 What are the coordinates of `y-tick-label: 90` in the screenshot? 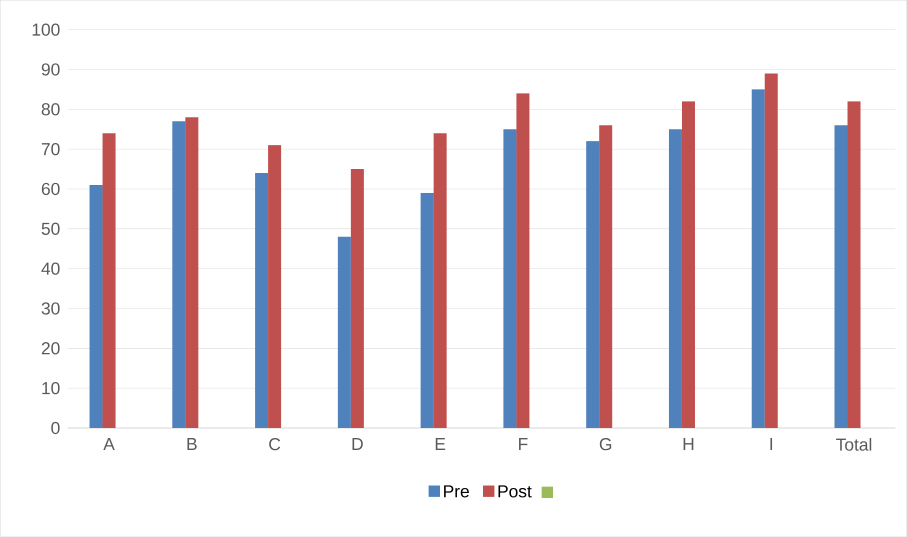 It's located at (51, 69).